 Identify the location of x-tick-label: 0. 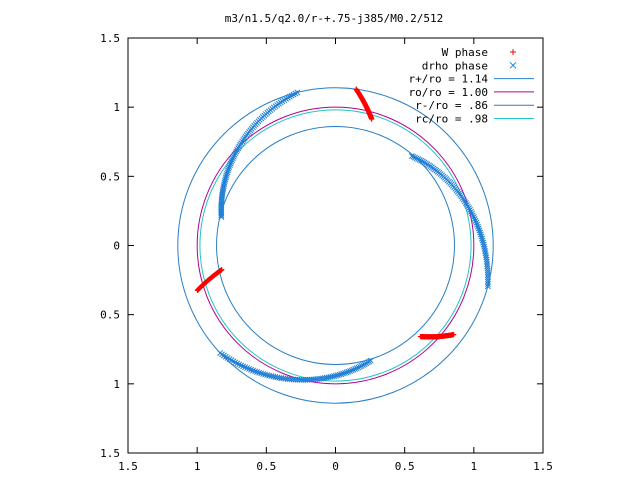
(335, 466).